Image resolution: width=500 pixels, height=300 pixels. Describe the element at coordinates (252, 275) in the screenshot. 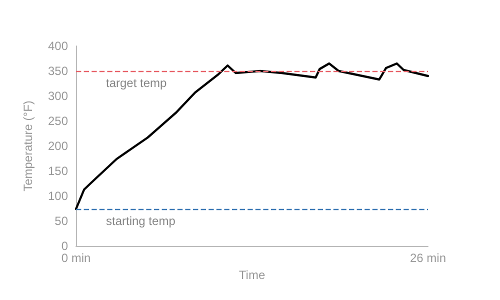

I see `x-axis-title: Time` at that location.